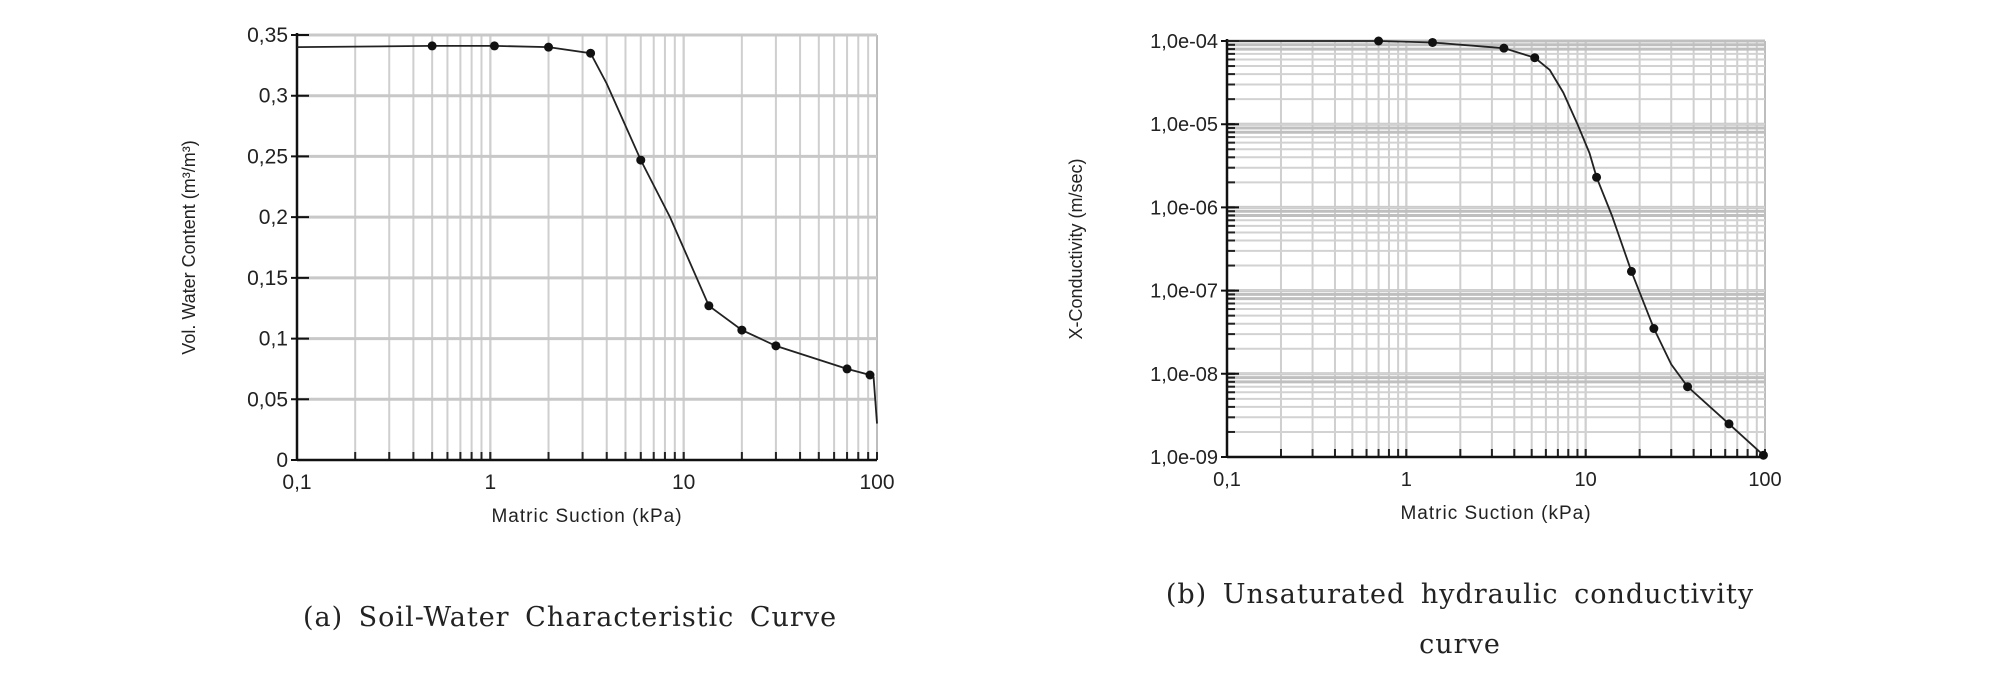 The width and height of the screenshot is (2008, 673). Describe the element at coordinates (1460, 644) in the screenshot. I see `caption-b-line2: curve` at that location.